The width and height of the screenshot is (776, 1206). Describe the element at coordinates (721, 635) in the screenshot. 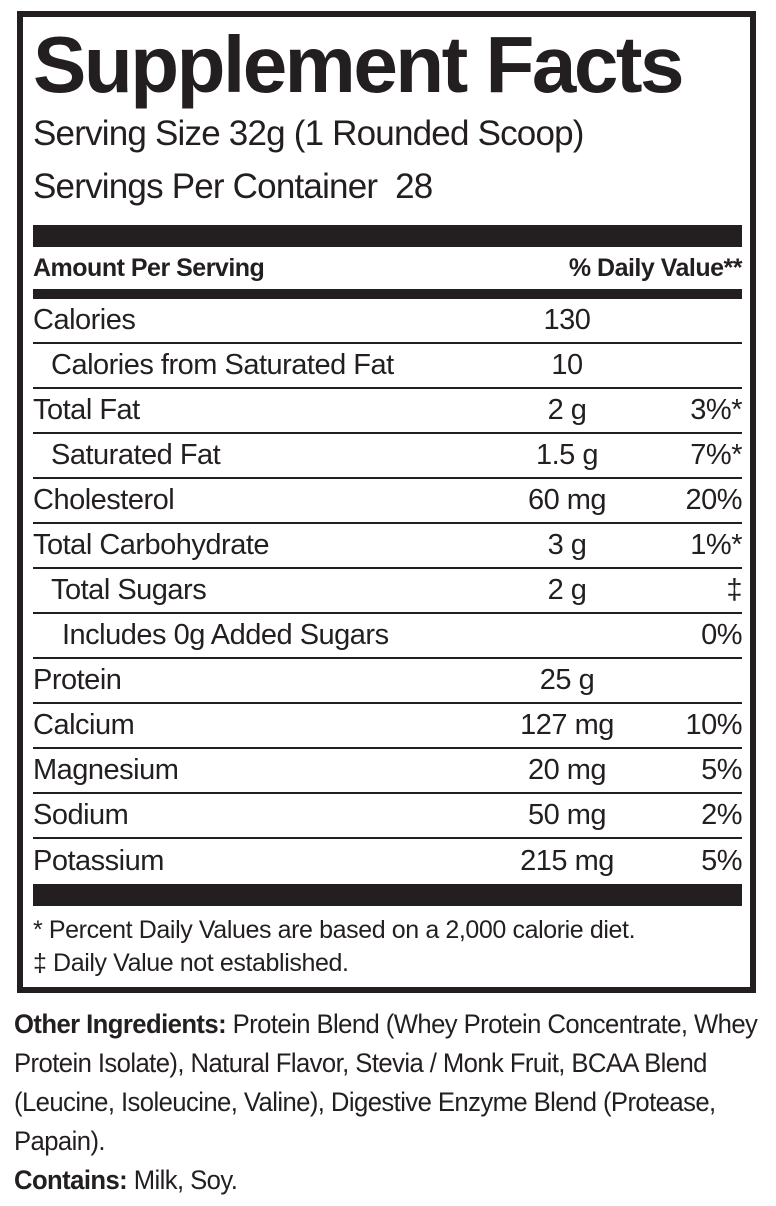

I see `nutrient-daily-value: 0%` at that location.